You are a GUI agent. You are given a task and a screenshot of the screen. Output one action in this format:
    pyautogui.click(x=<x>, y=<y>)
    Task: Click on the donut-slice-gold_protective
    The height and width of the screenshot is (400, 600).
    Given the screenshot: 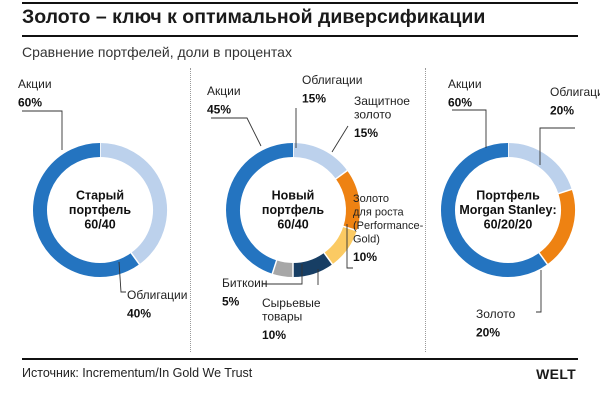 What is the action you would take?
    pyautogui.click(x=347, y=200)
    